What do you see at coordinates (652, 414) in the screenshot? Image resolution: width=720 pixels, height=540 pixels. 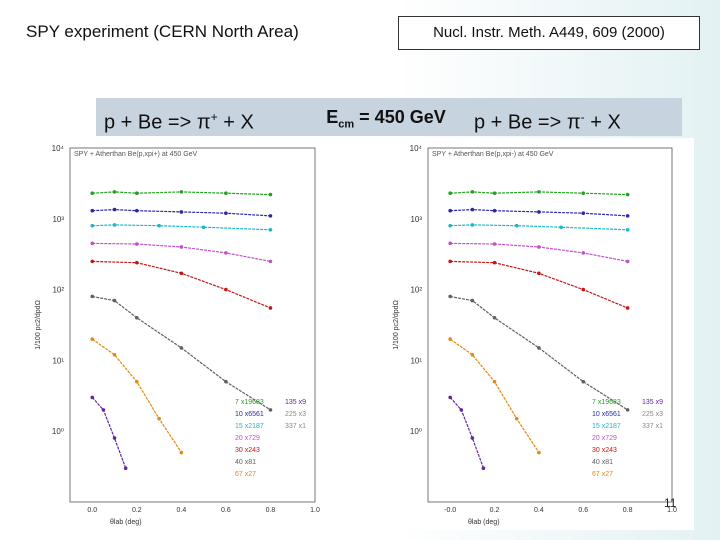 I see `legend-entry: 225 x3` at bounding box center [652, 414].